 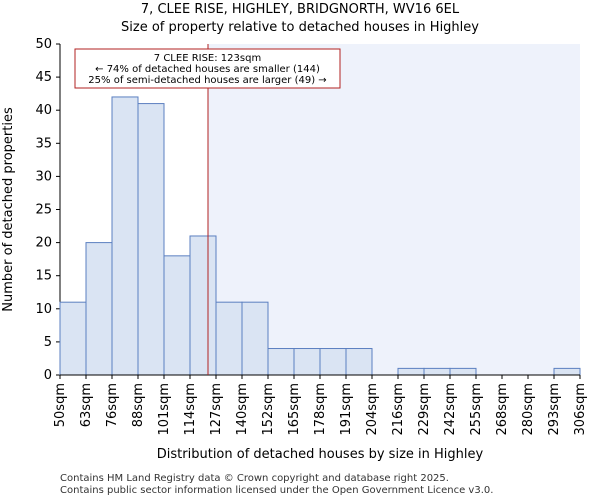 What do you see at coordinates (43, 44) in the screenshot?
I see `y-tick-label: 50` at bounding box center [43, 44].